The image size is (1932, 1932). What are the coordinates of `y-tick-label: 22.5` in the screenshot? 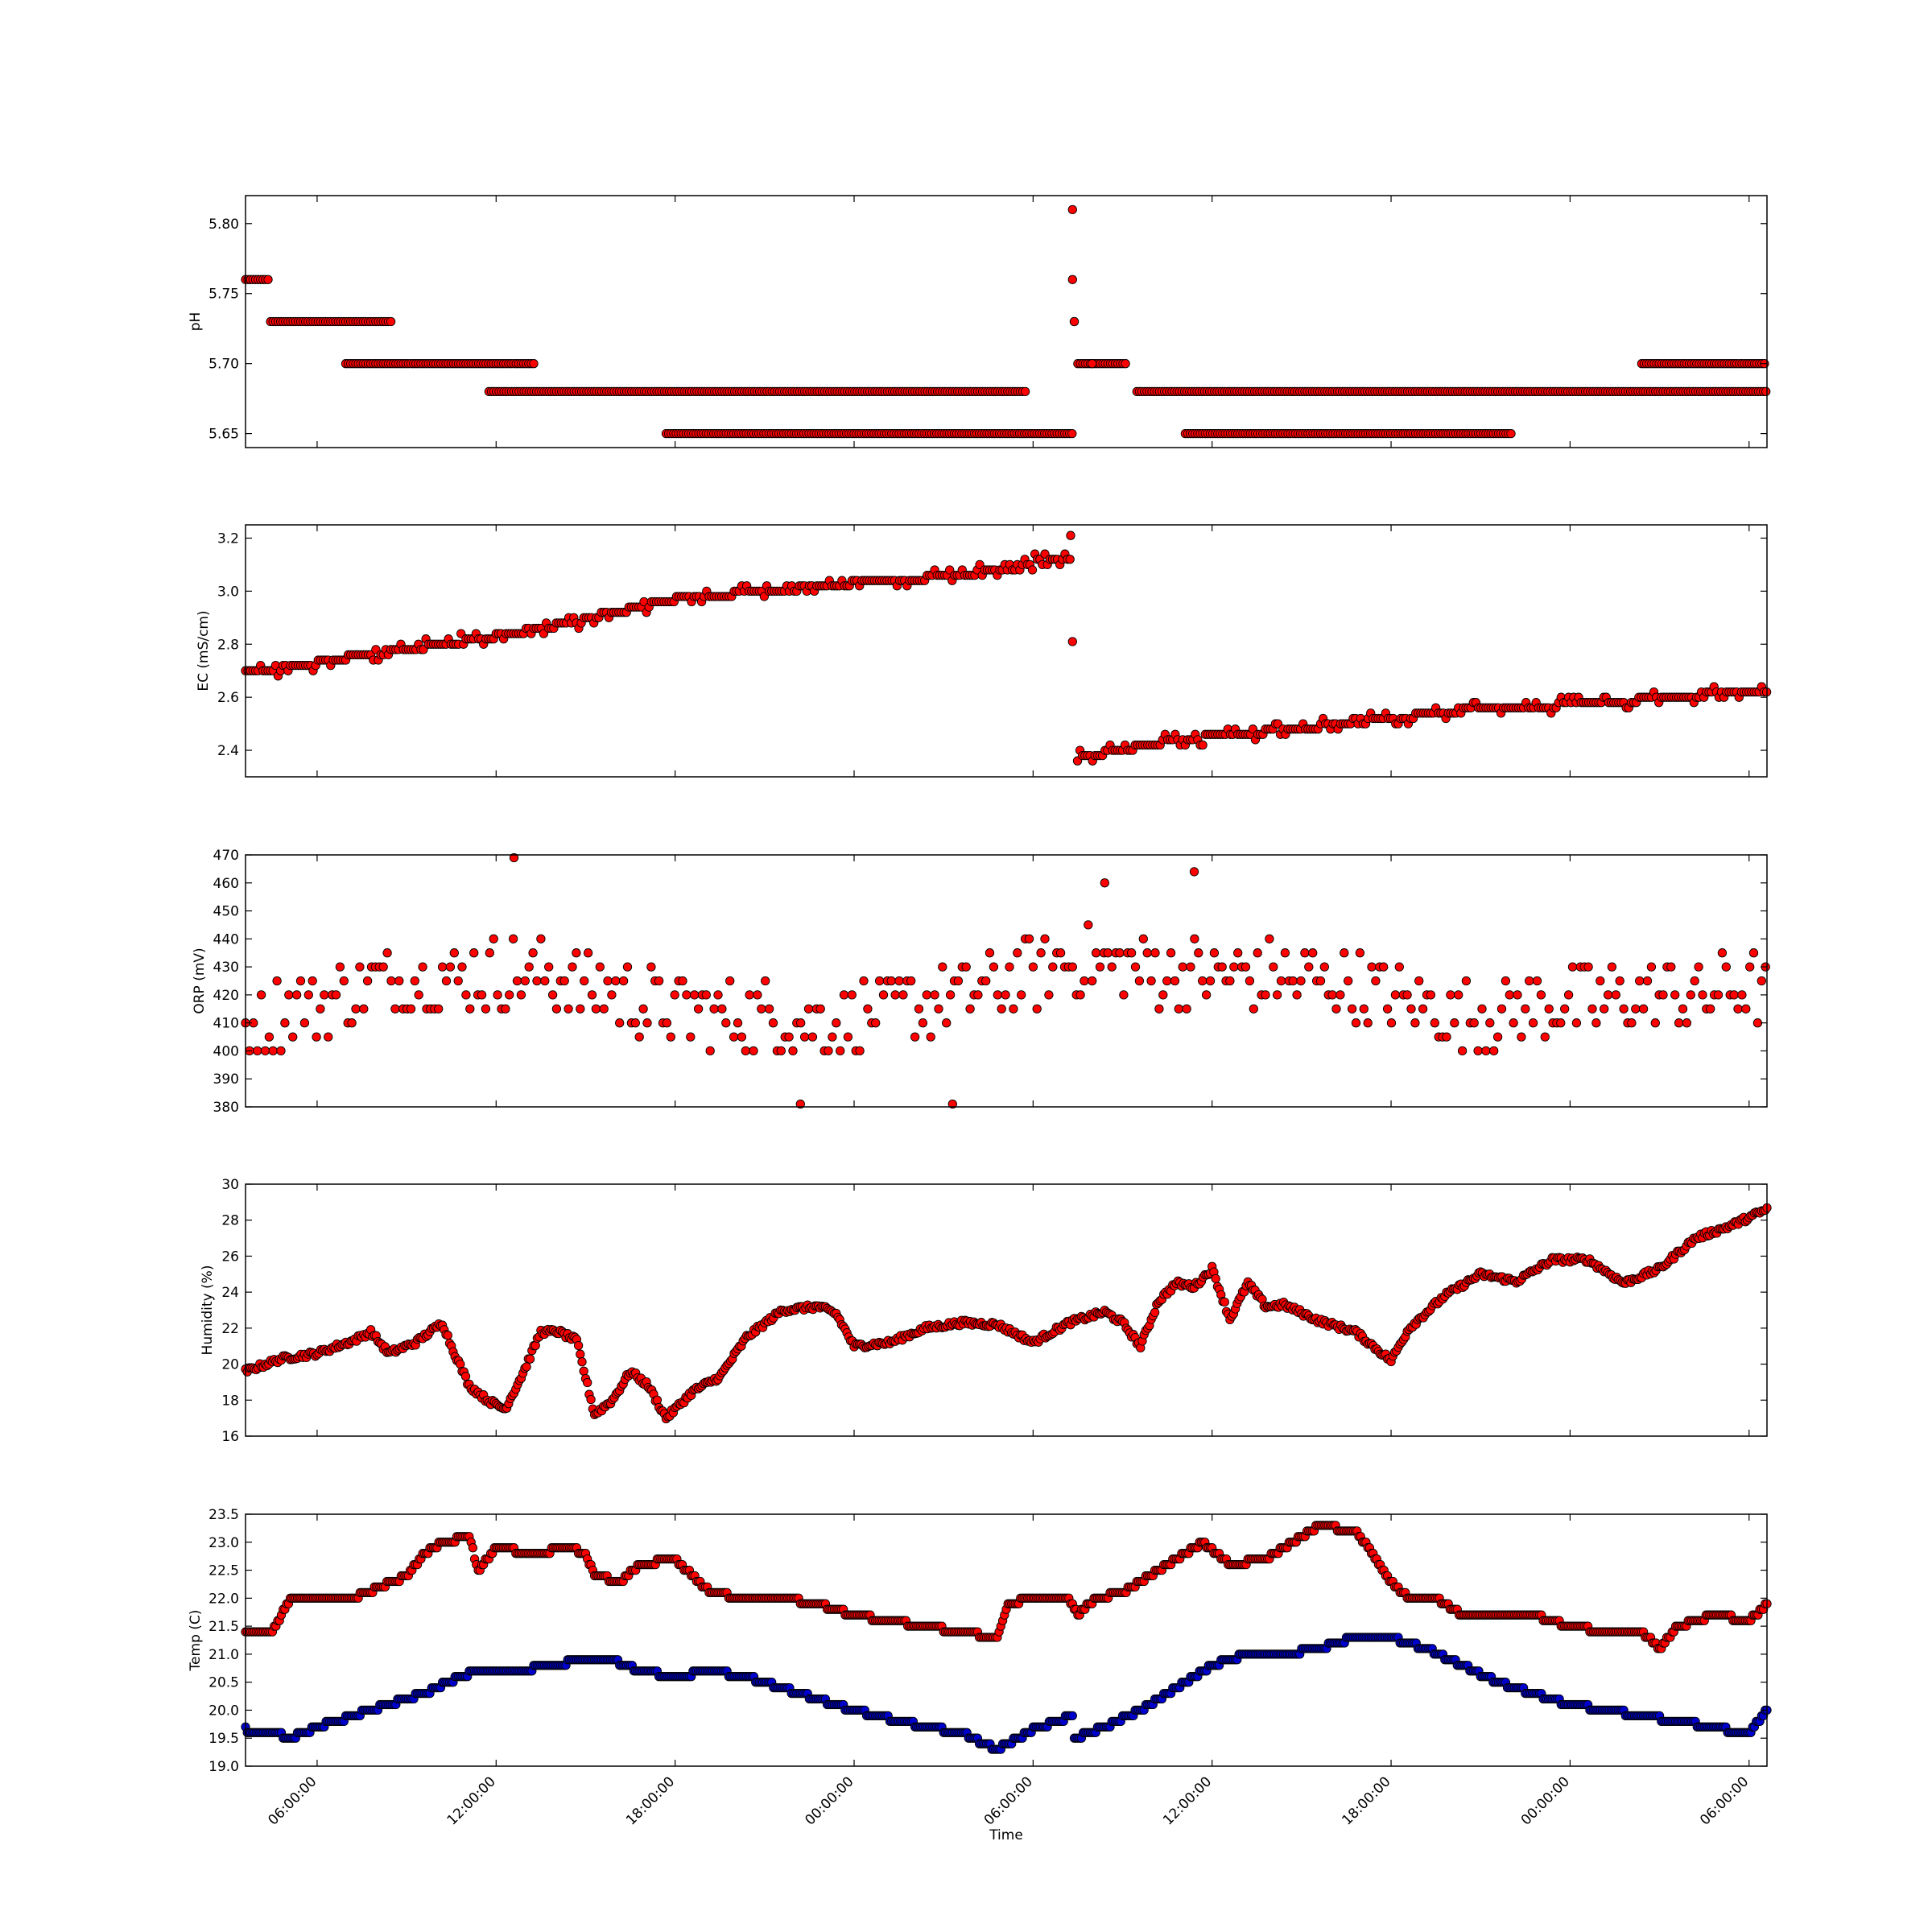 It's located at (223, 1571).